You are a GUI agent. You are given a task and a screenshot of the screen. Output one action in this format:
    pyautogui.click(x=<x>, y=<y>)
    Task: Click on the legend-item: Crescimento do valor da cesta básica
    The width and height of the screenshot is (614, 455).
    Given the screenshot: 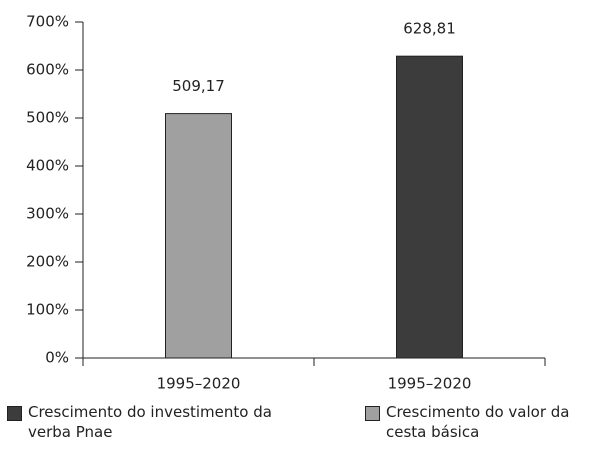 What is the action you would take?
    pyautogui.click(x=487, y=422)
    